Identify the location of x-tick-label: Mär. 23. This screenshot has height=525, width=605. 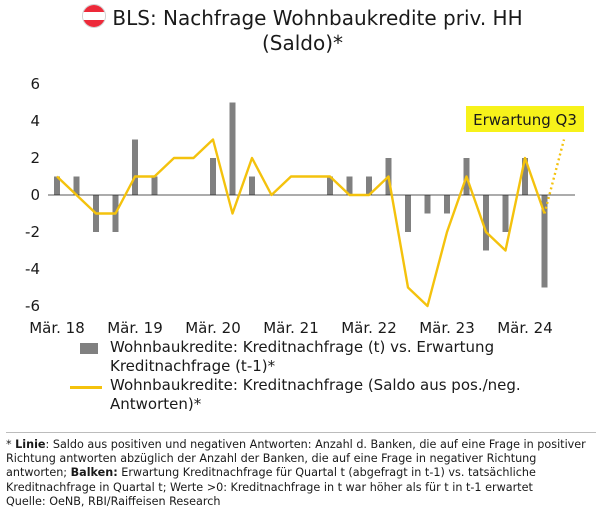
(447, 328).